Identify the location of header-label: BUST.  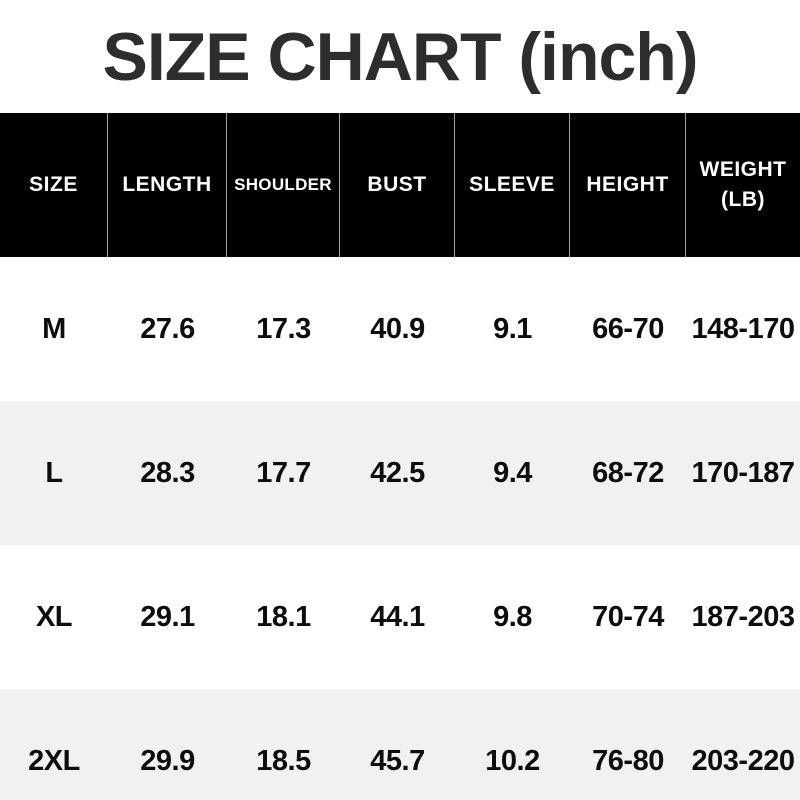
(397, 184).